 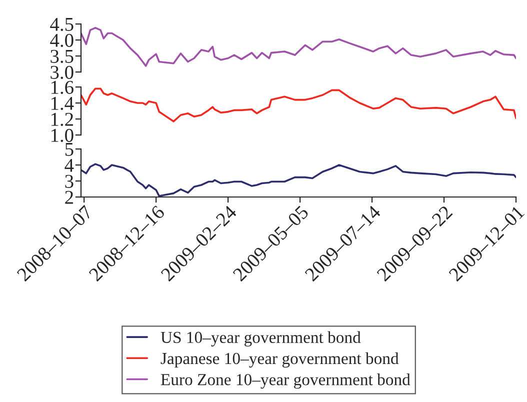 I want to click on y-tick-label: 1.0, so click(x=62, y=135).